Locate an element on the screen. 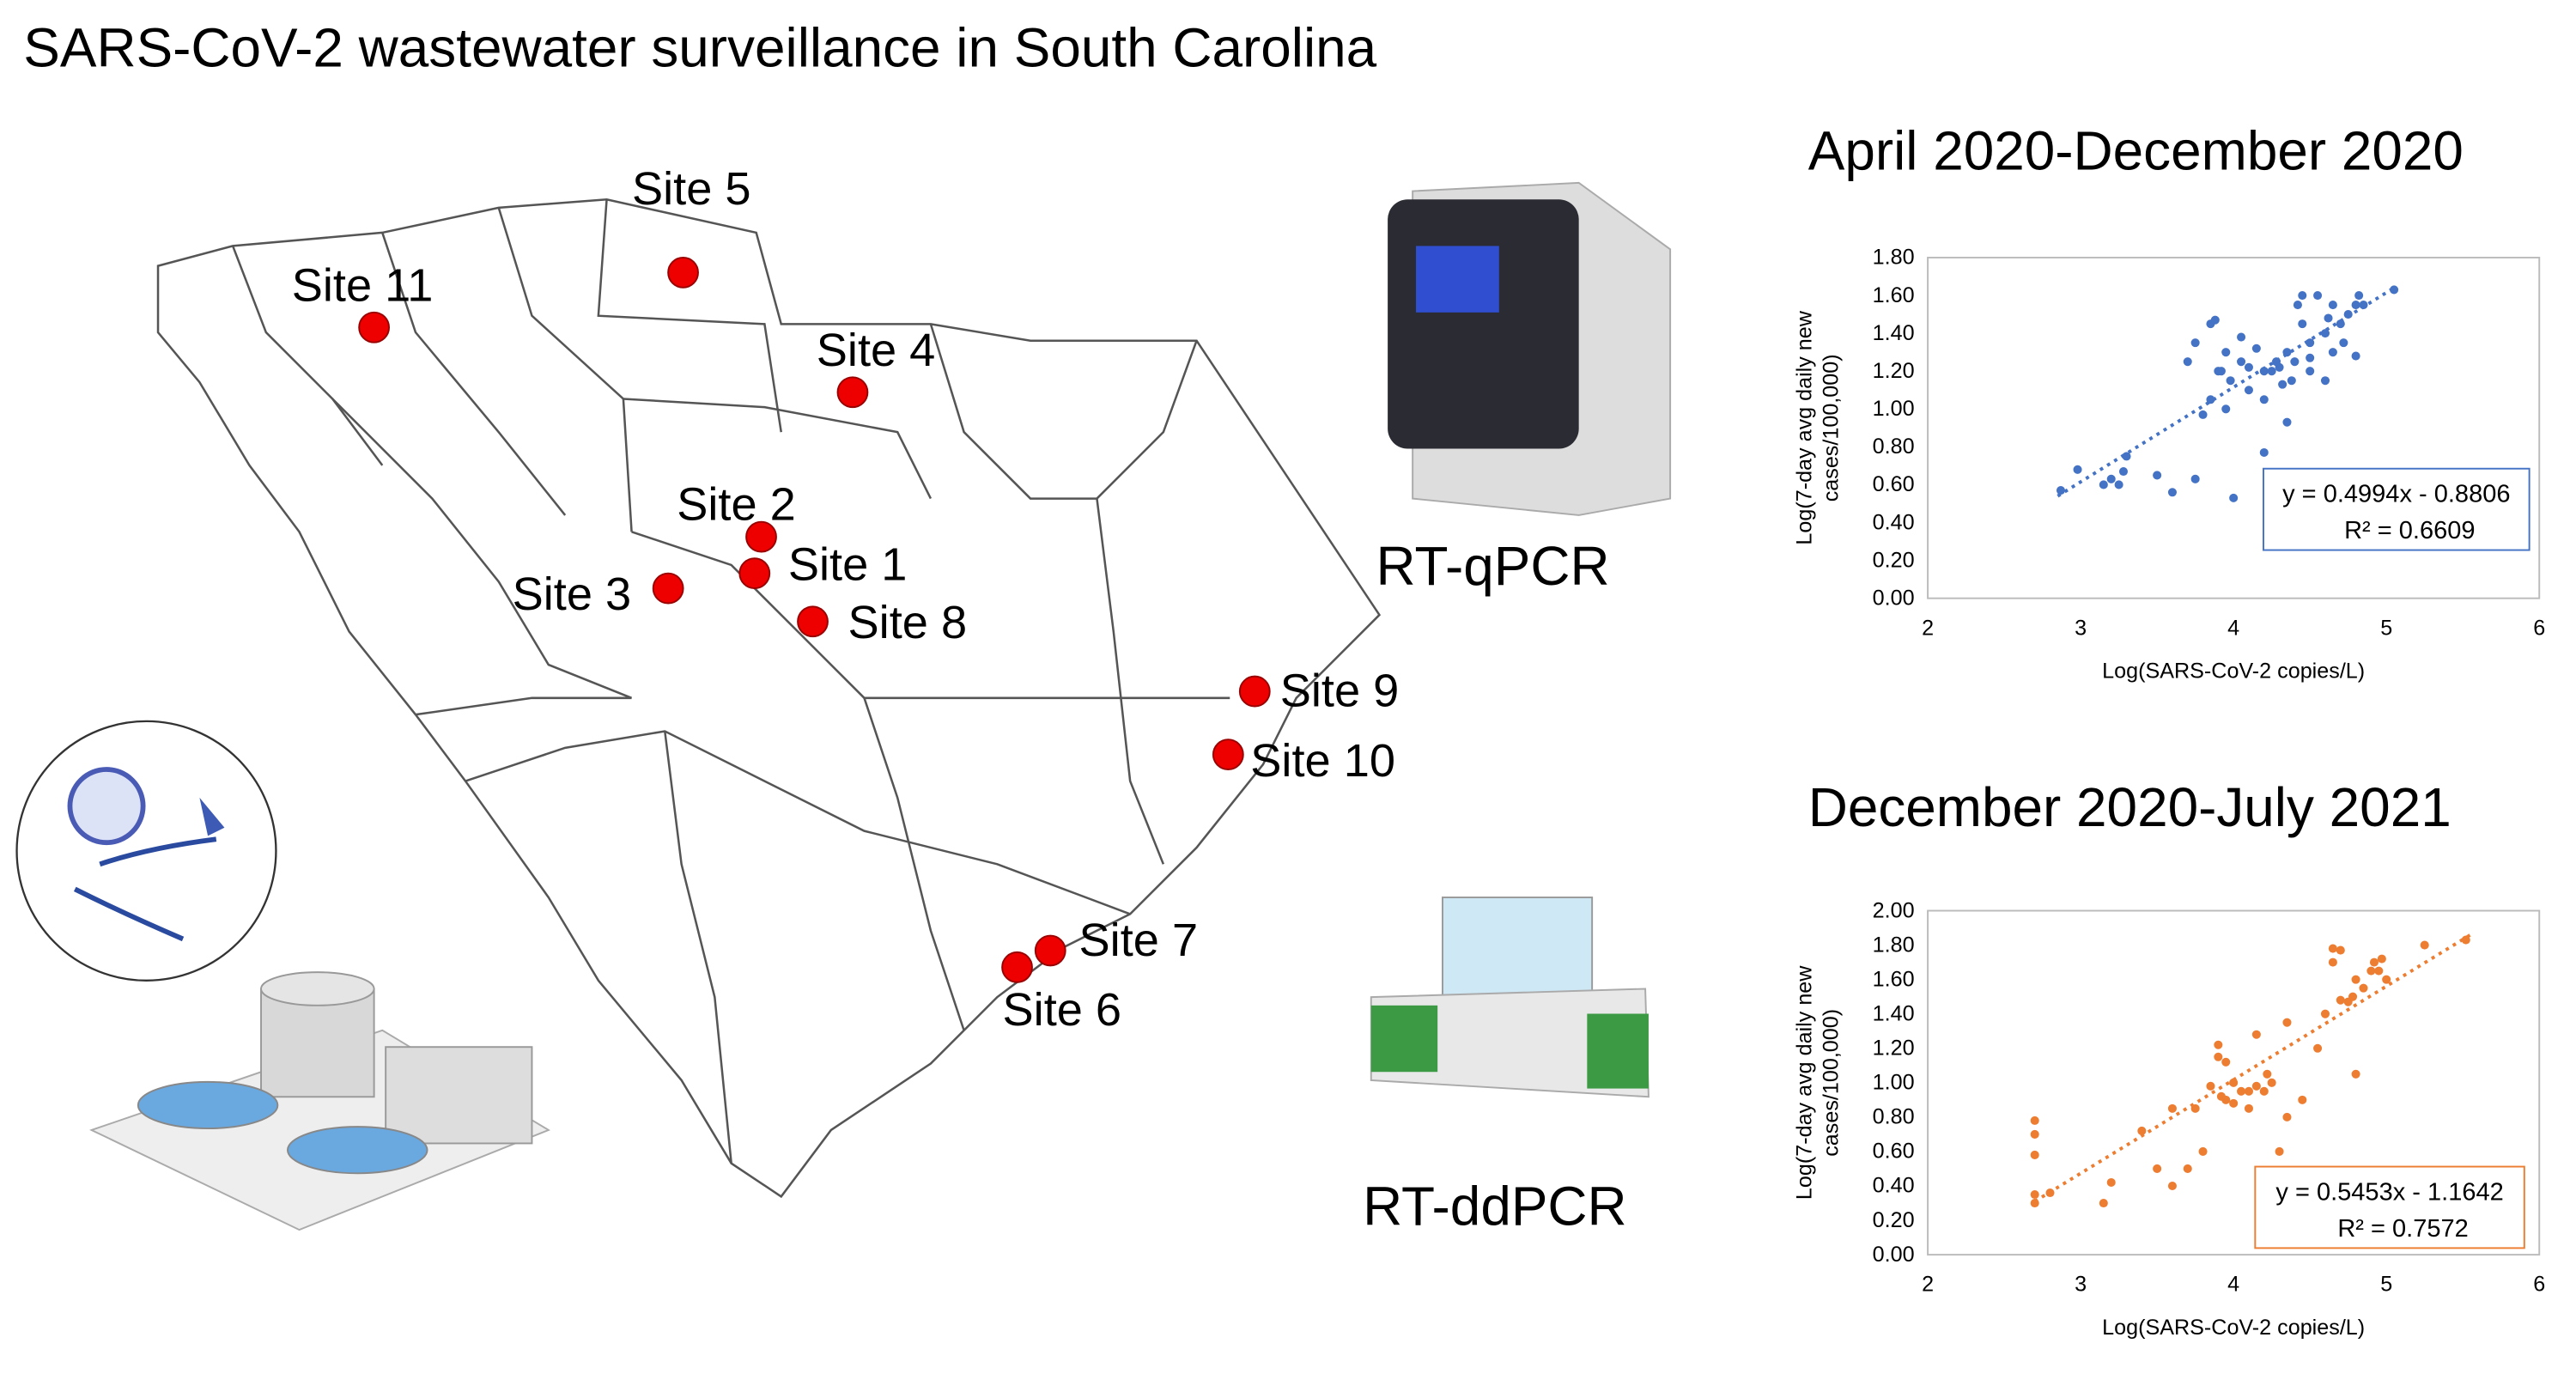 The height and width of the screenshot is (1386, 2576). y-tick-label: 1.20 is located at coordinates (1894, 371).